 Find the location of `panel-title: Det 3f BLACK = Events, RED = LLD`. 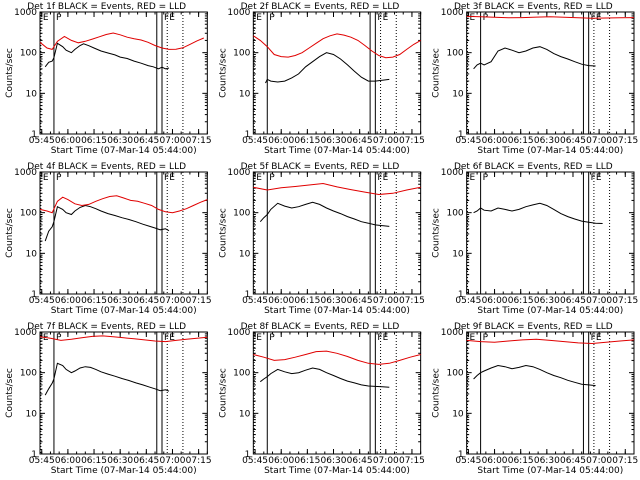

panel-title: Det 3f BLACK = Events, RED = LLD is located at coordinates (533, 7).